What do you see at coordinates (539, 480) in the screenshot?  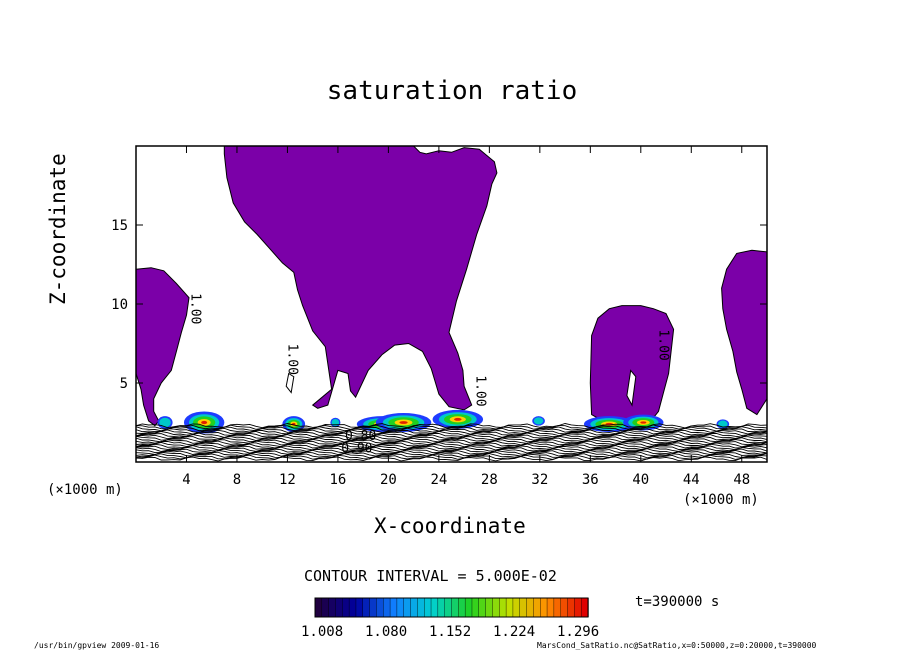 I see `x-tick-label: 32` at bounding box center [539, 480].